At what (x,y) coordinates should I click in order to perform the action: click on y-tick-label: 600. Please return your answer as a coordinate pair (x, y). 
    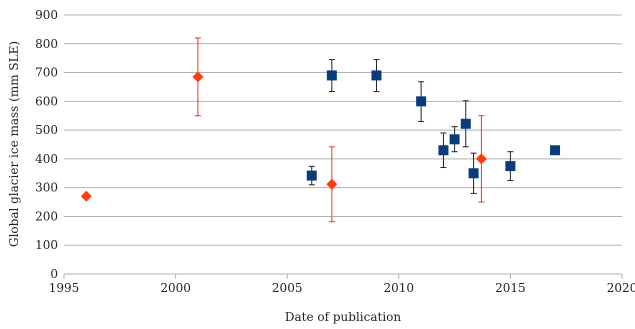
    Looking at the image, I should click on (46, 101).